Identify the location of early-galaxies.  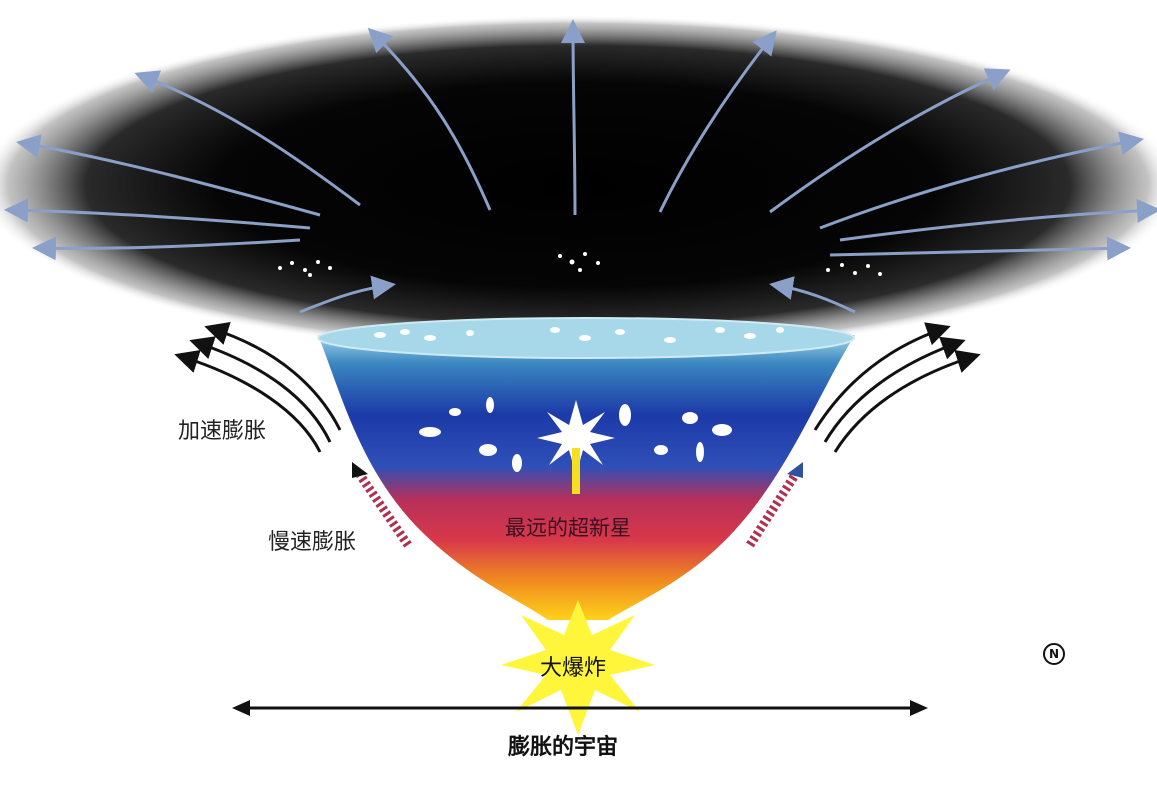
(575, 434).